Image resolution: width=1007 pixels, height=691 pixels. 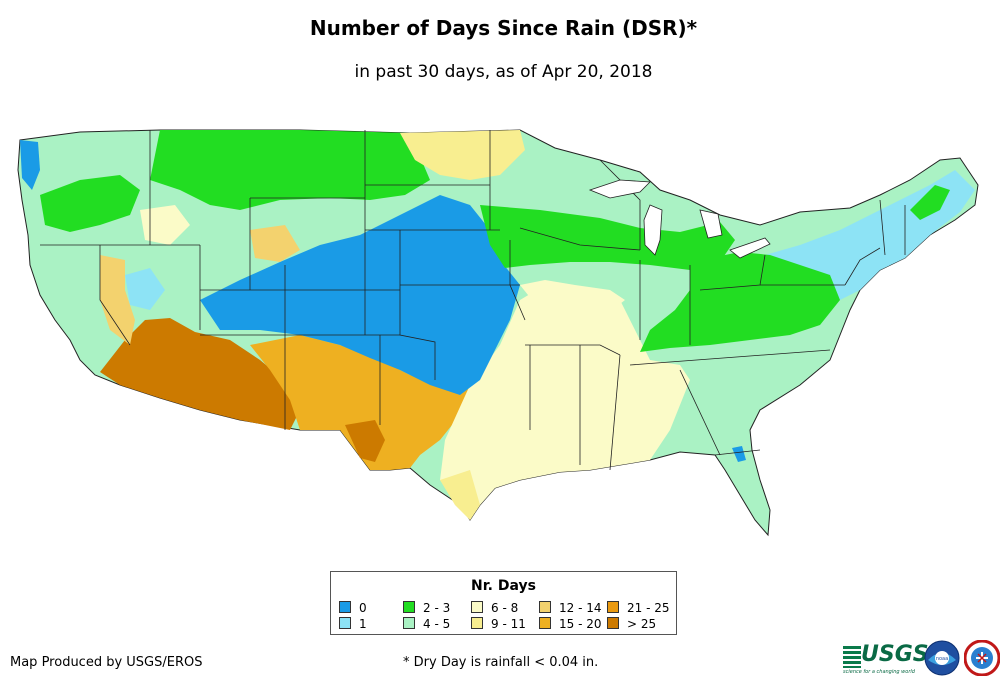 What do you see at coordinates (505, 608) in the screenshot?
I see `legend-label: 6 - 8` at bounding box center [505, 608].